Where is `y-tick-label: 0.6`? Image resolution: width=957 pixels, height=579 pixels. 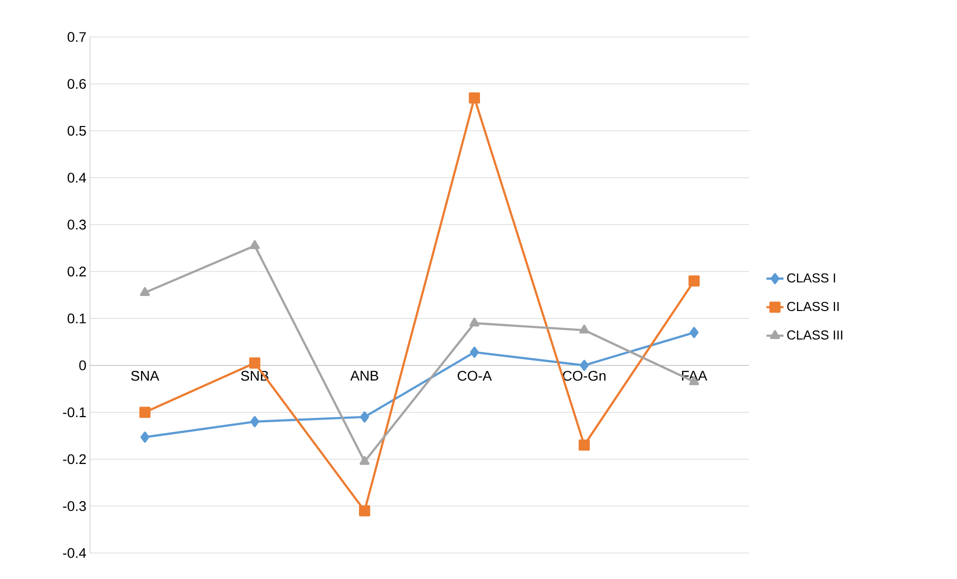
y-tick-label: 0.6 is located at coordinates (77, 83).